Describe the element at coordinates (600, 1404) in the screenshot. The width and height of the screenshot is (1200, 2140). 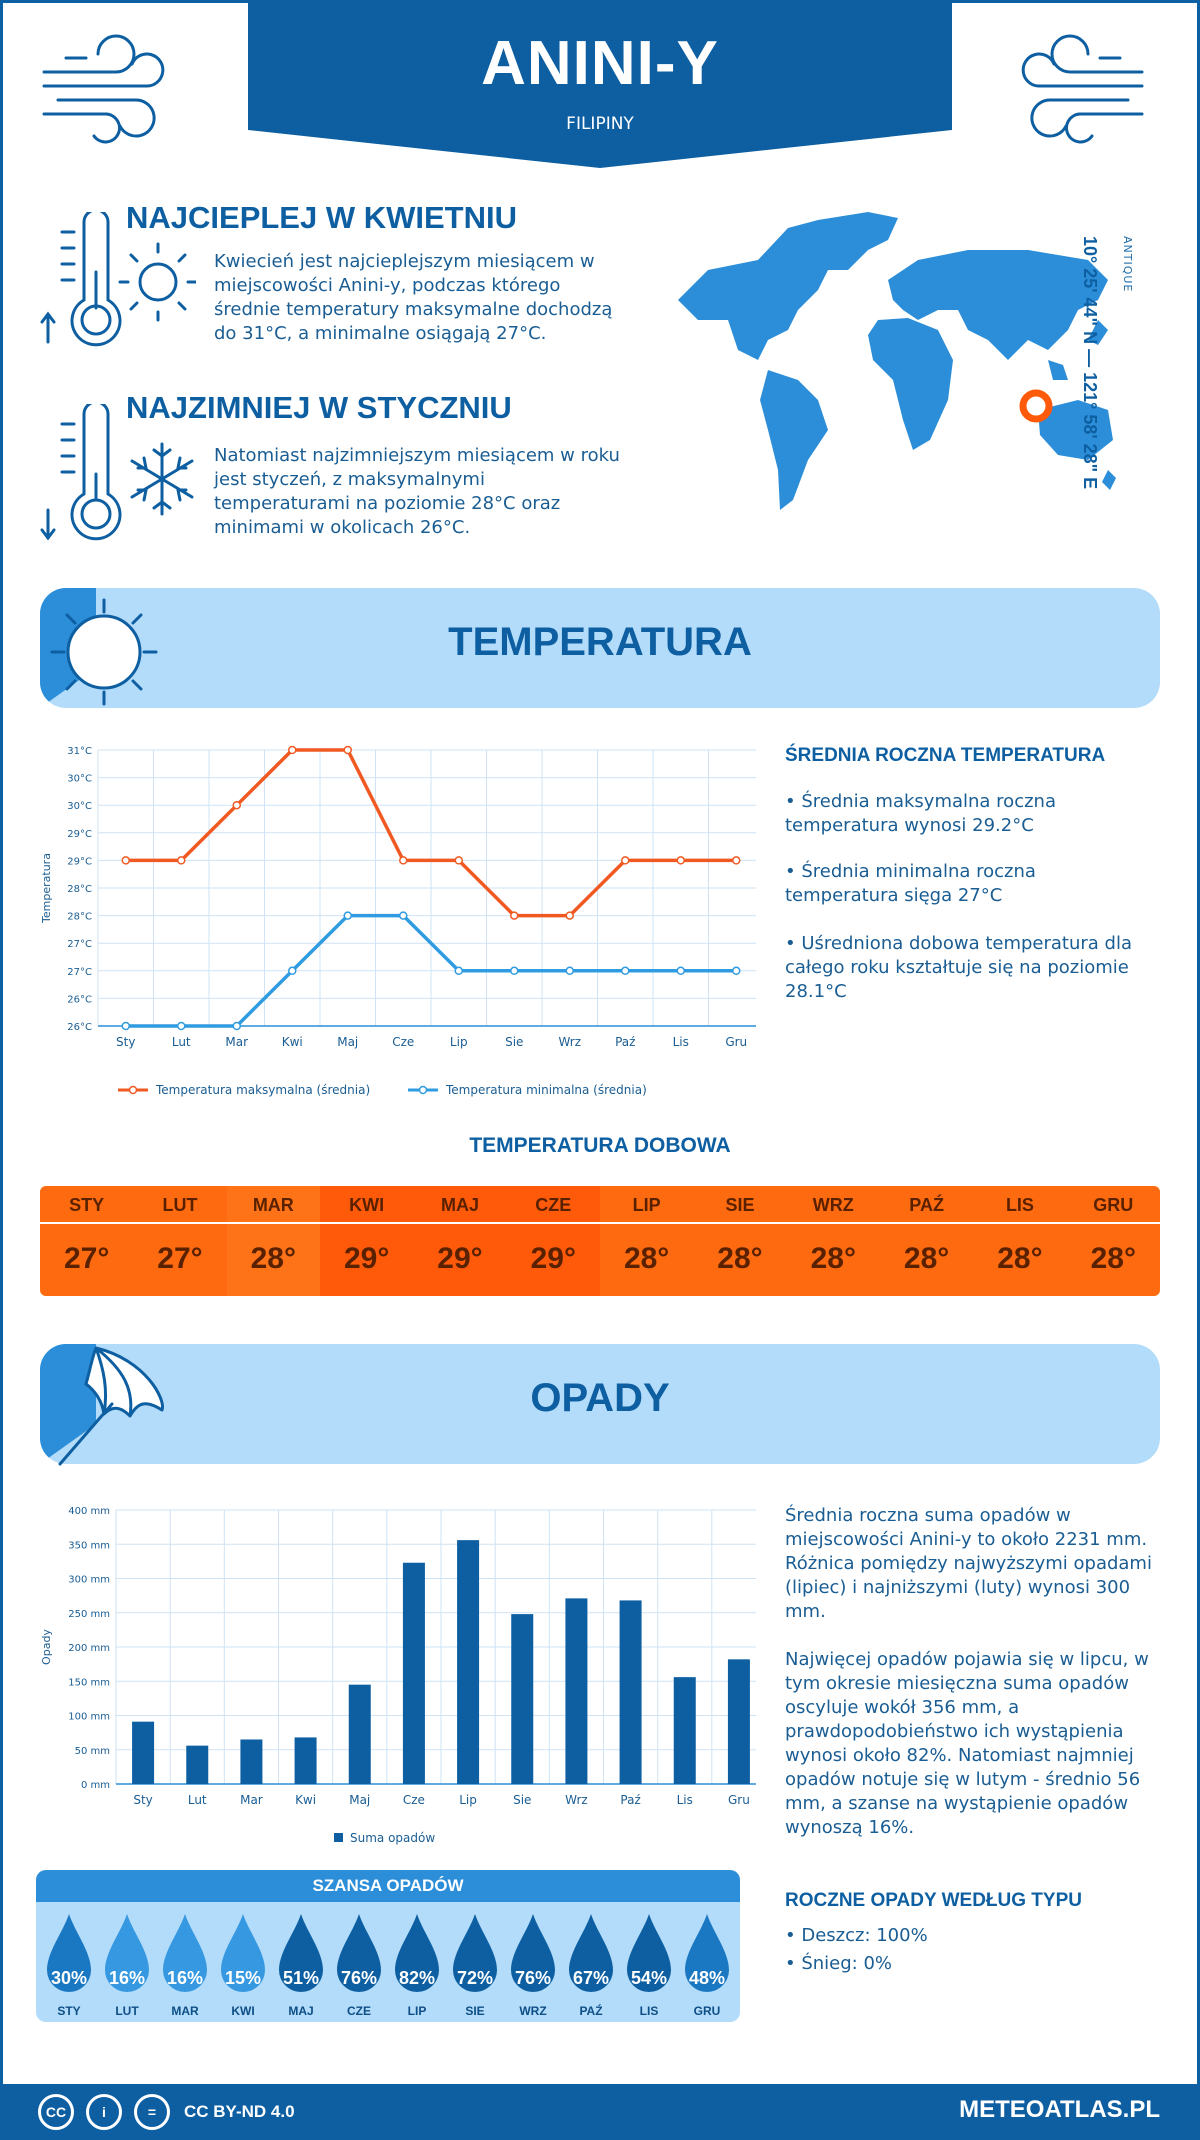
I see `precip-band` at that location.